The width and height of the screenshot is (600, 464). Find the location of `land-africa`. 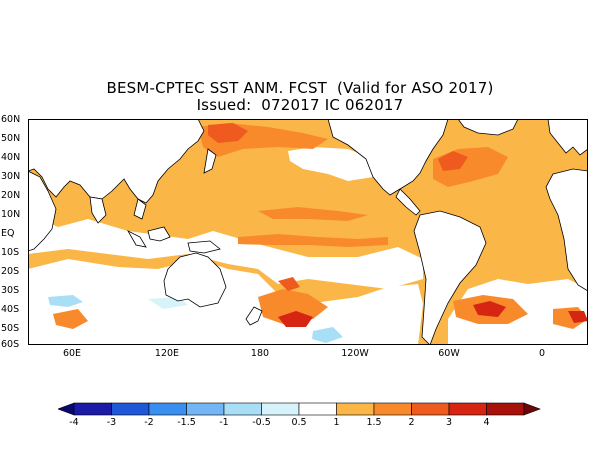

land-africa is located at coordinates (42, 211).